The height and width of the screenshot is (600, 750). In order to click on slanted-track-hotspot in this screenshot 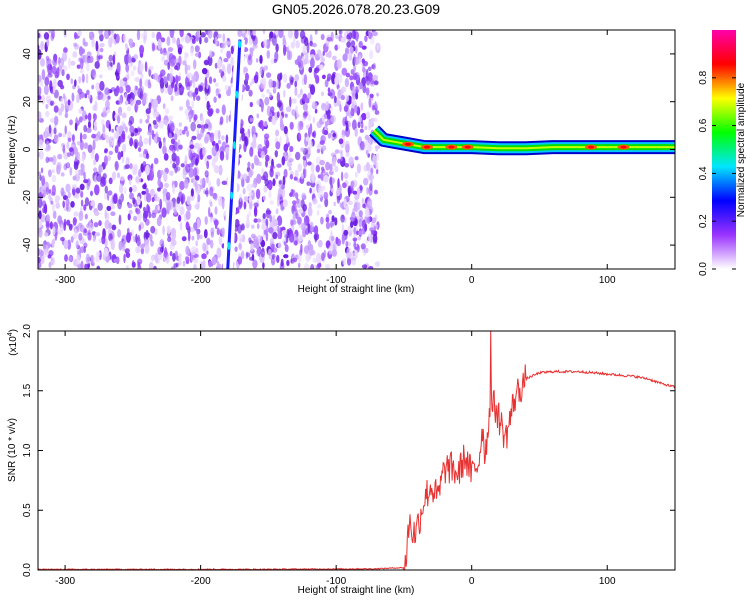, I will do `click(234, 145)`.